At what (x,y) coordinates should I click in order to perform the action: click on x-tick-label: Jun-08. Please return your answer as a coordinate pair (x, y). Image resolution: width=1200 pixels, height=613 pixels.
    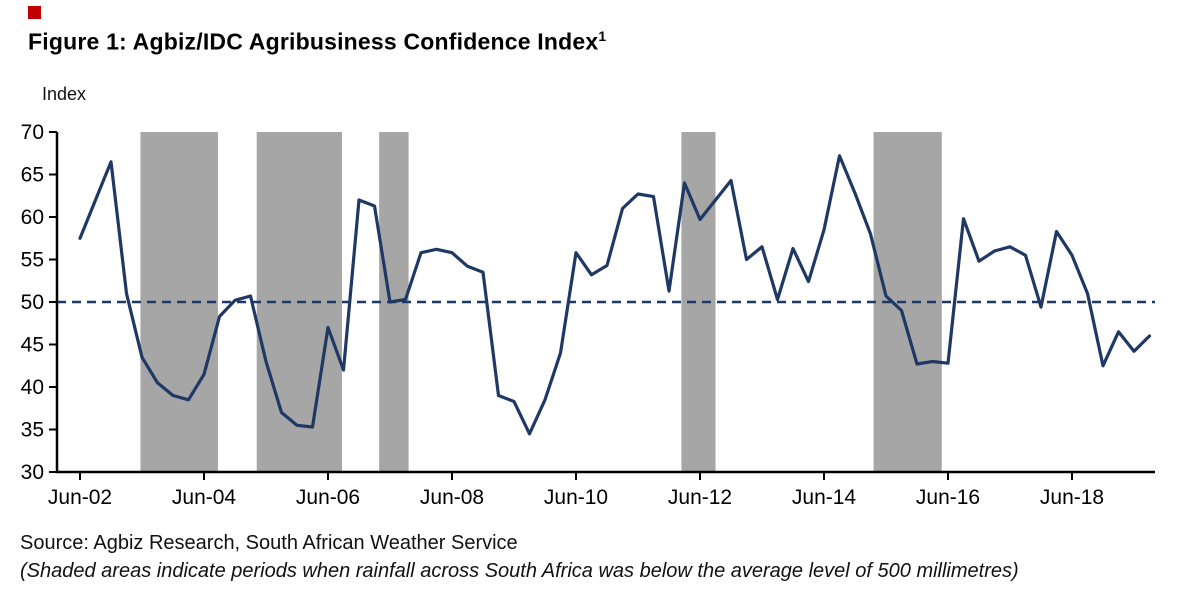
    Looking at the image, I should click on (452, 497).